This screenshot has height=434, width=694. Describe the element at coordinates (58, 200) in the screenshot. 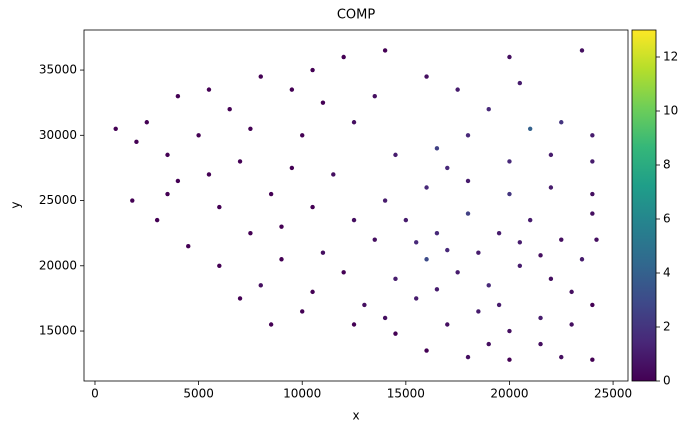

I see `y-tick-label: 25000` at that location.